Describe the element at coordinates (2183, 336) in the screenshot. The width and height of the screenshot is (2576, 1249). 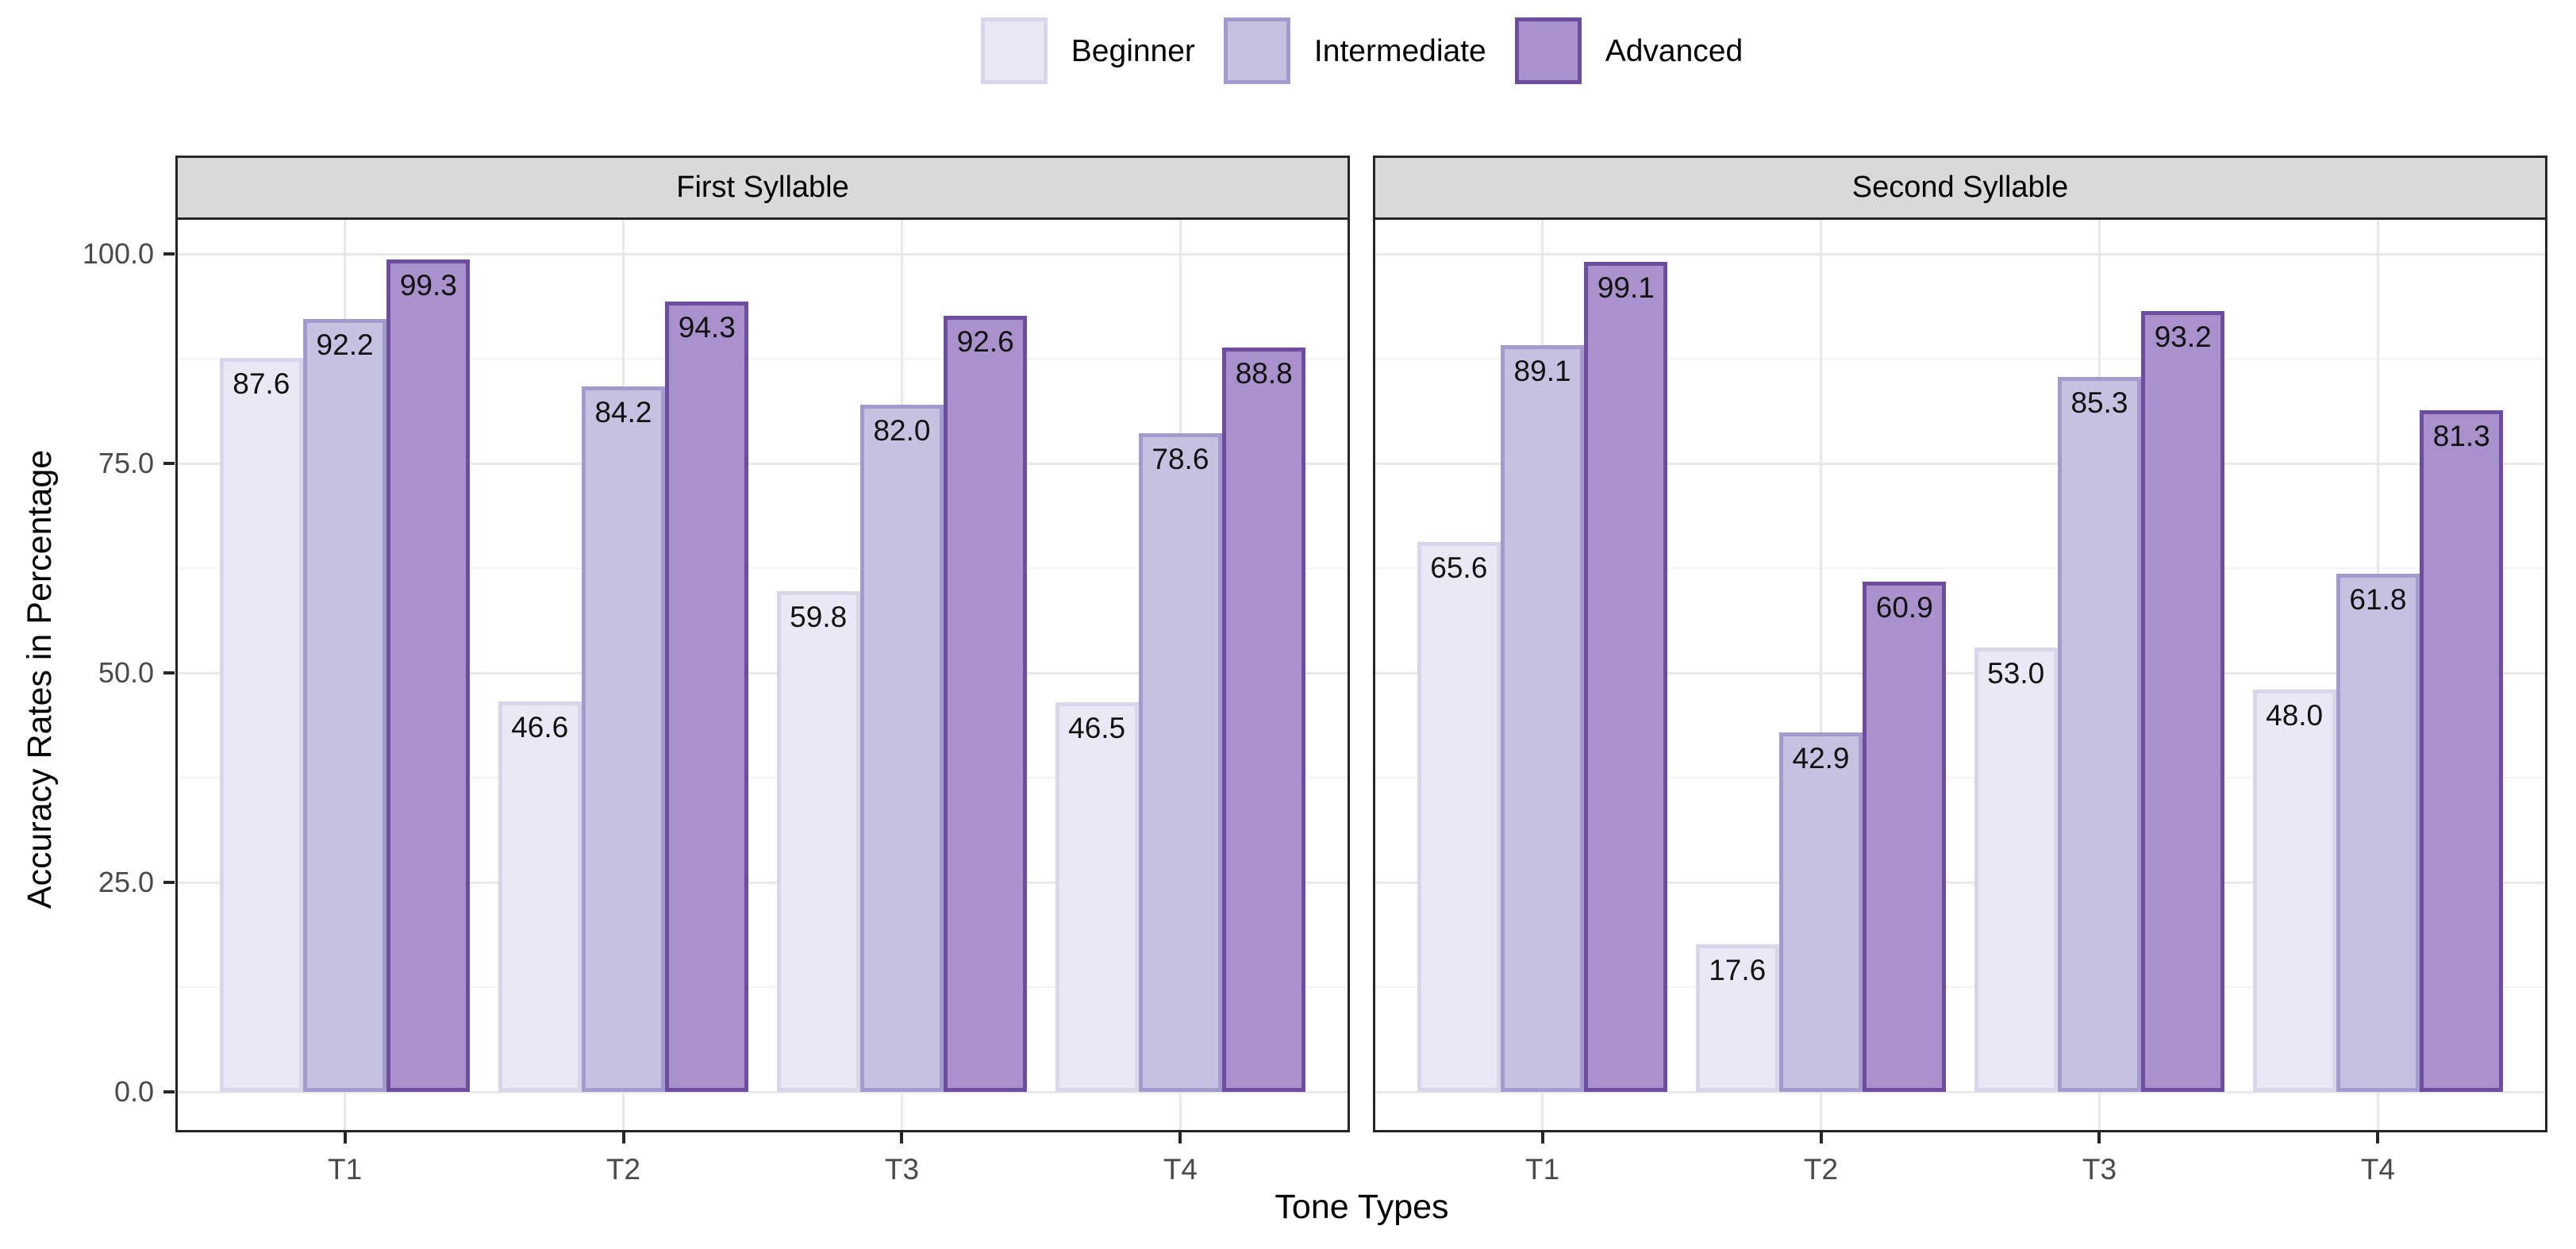
I see `bar-value-label: 93.2` at that location.